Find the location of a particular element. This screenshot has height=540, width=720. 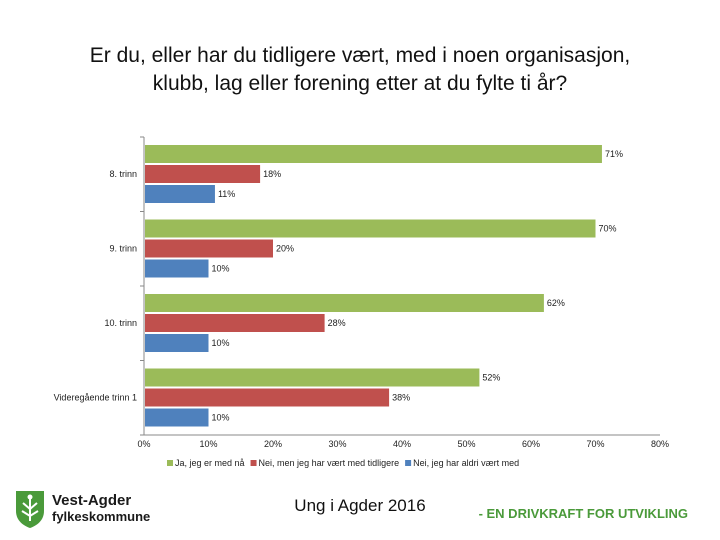

x-tick-label: 50% is located at coordinates (466, 444).